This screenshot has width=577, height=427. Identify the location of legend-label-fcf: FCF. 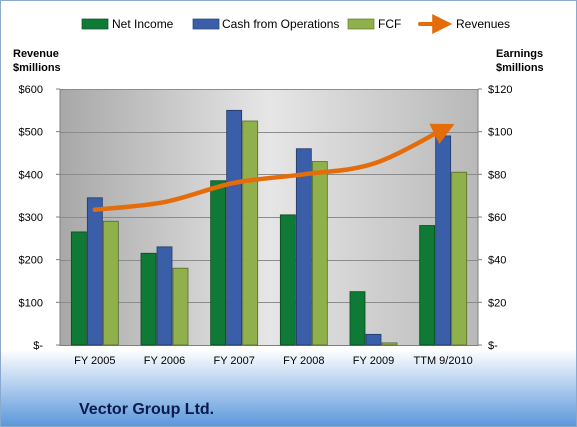
(389, 24).